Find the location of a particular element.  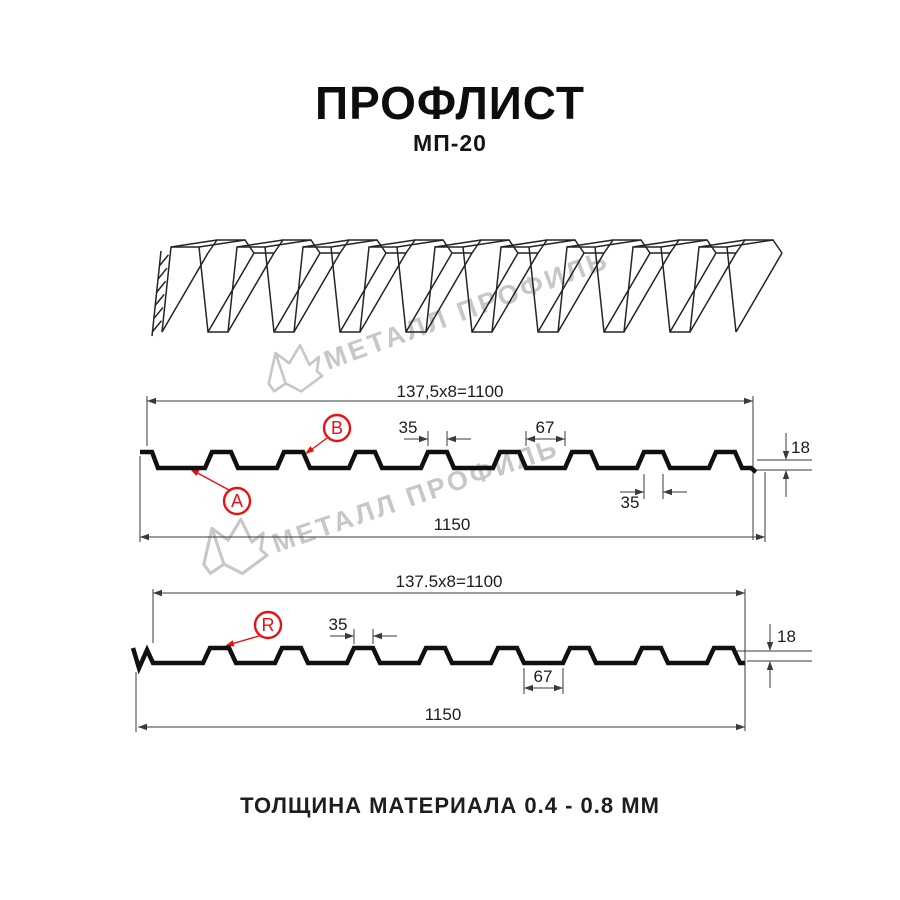

section2-profile-outline is located at coordinates (437, 659).